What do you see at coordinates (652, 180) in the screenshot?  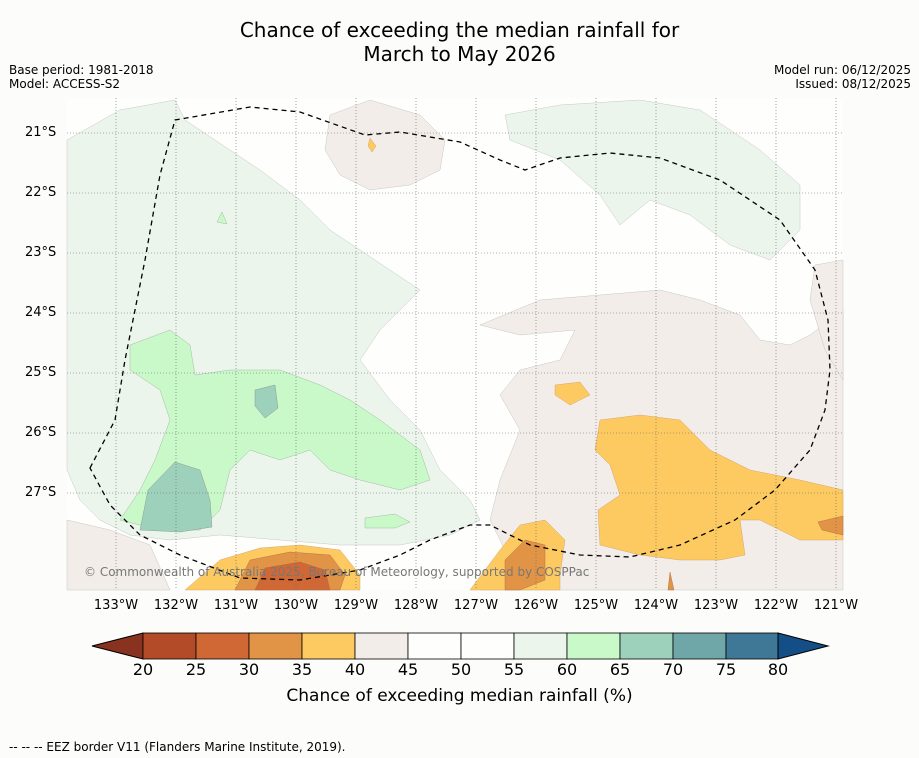 I see `region-55-60-northeast` at bounding box center [652, 180].